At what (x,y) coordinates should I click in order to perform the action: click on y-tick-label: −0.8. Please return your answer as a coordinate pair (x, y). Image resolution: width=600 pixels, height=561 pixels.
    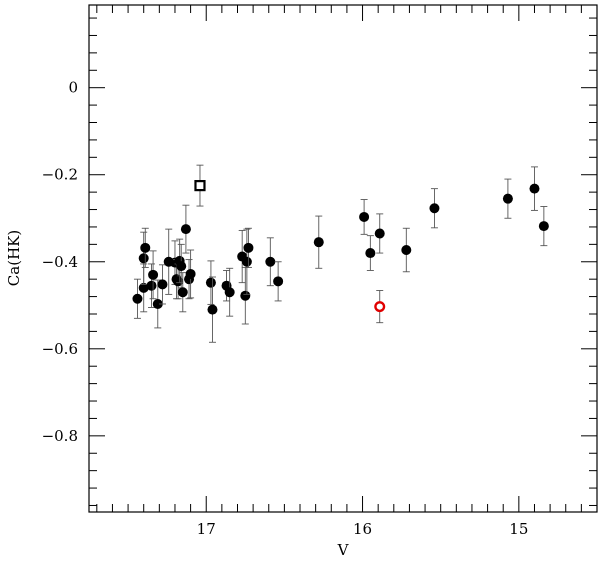
    Looking at the image, I should click on (60, 436).